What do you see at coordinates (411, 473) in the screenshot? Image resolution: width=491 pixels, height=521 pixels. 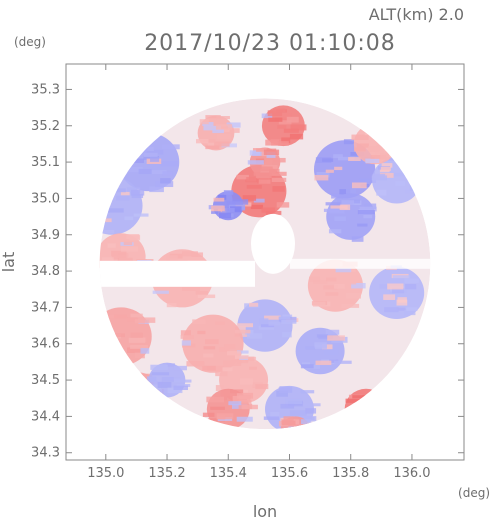 I see `x-tick-label: 136.0` at bounding box center [411, 473].